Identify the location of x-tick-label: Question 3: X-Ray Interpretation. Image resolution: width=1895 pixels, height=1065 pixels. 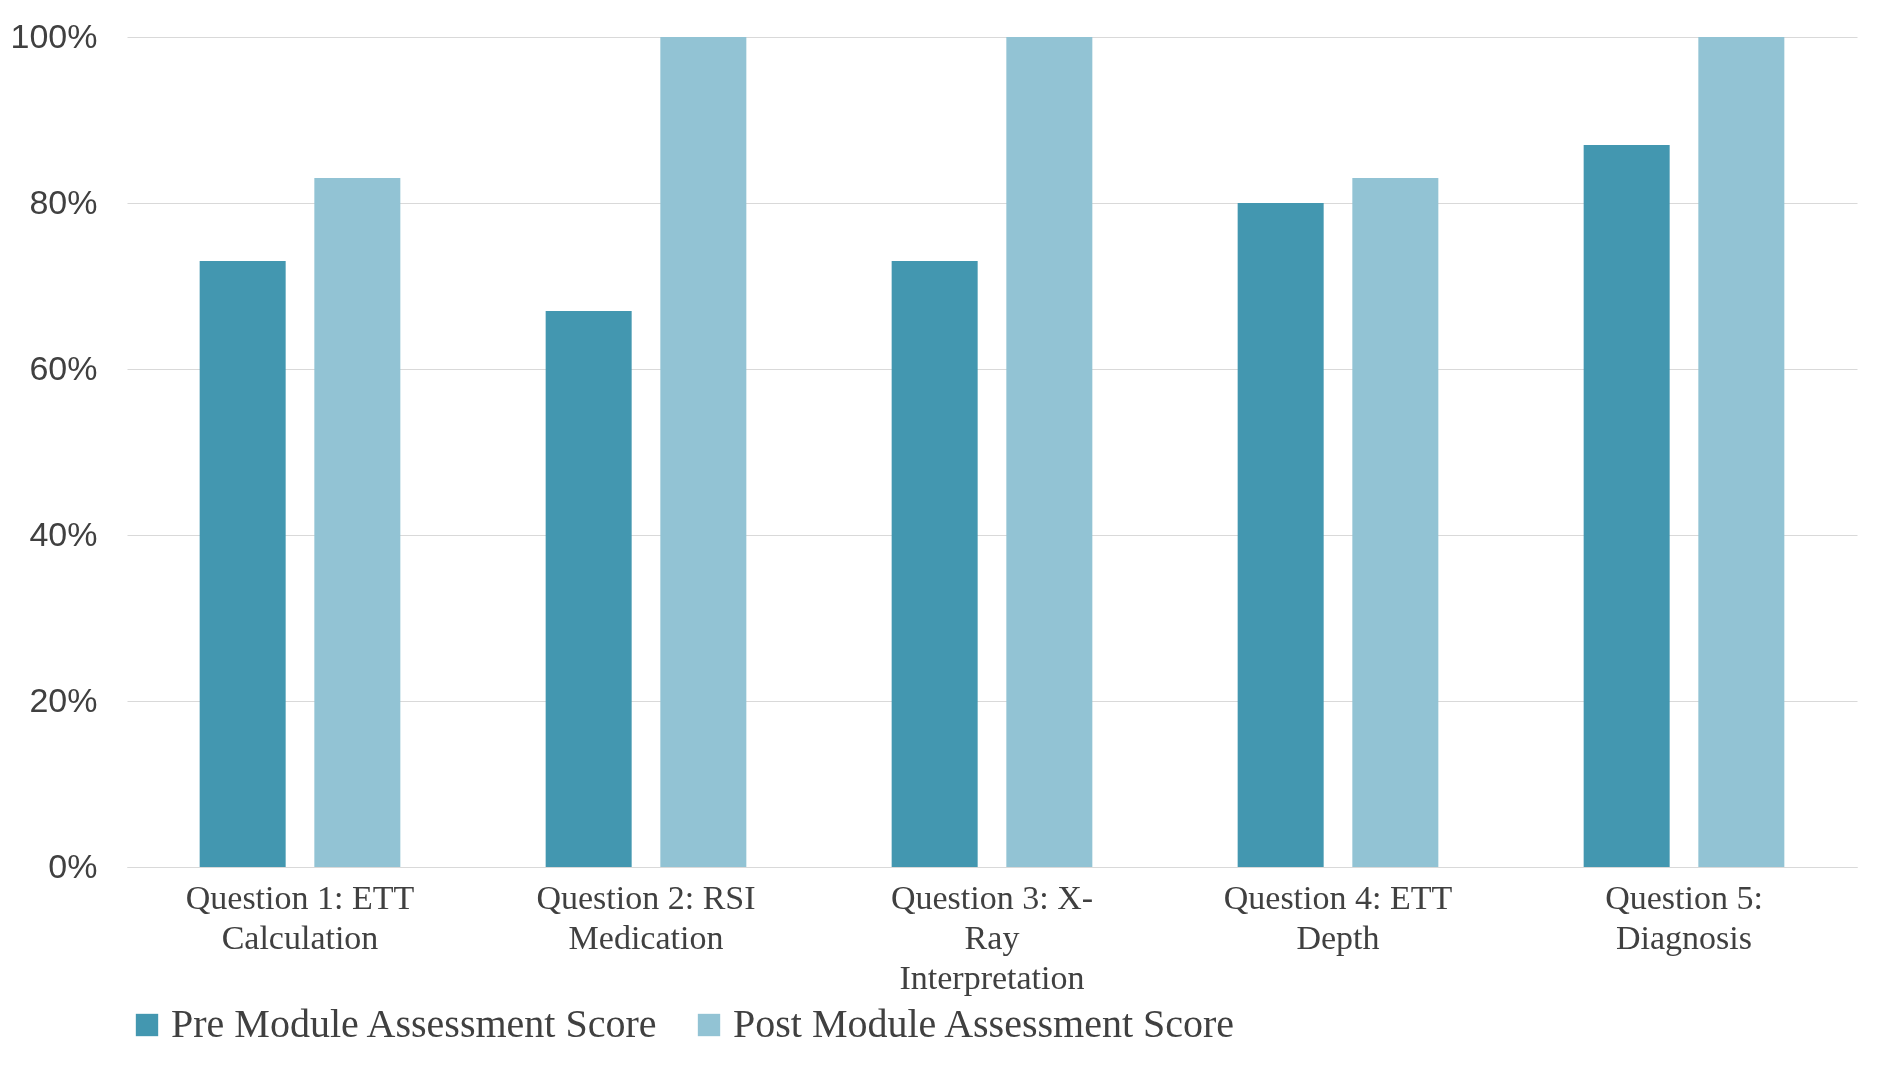
(992, 937).